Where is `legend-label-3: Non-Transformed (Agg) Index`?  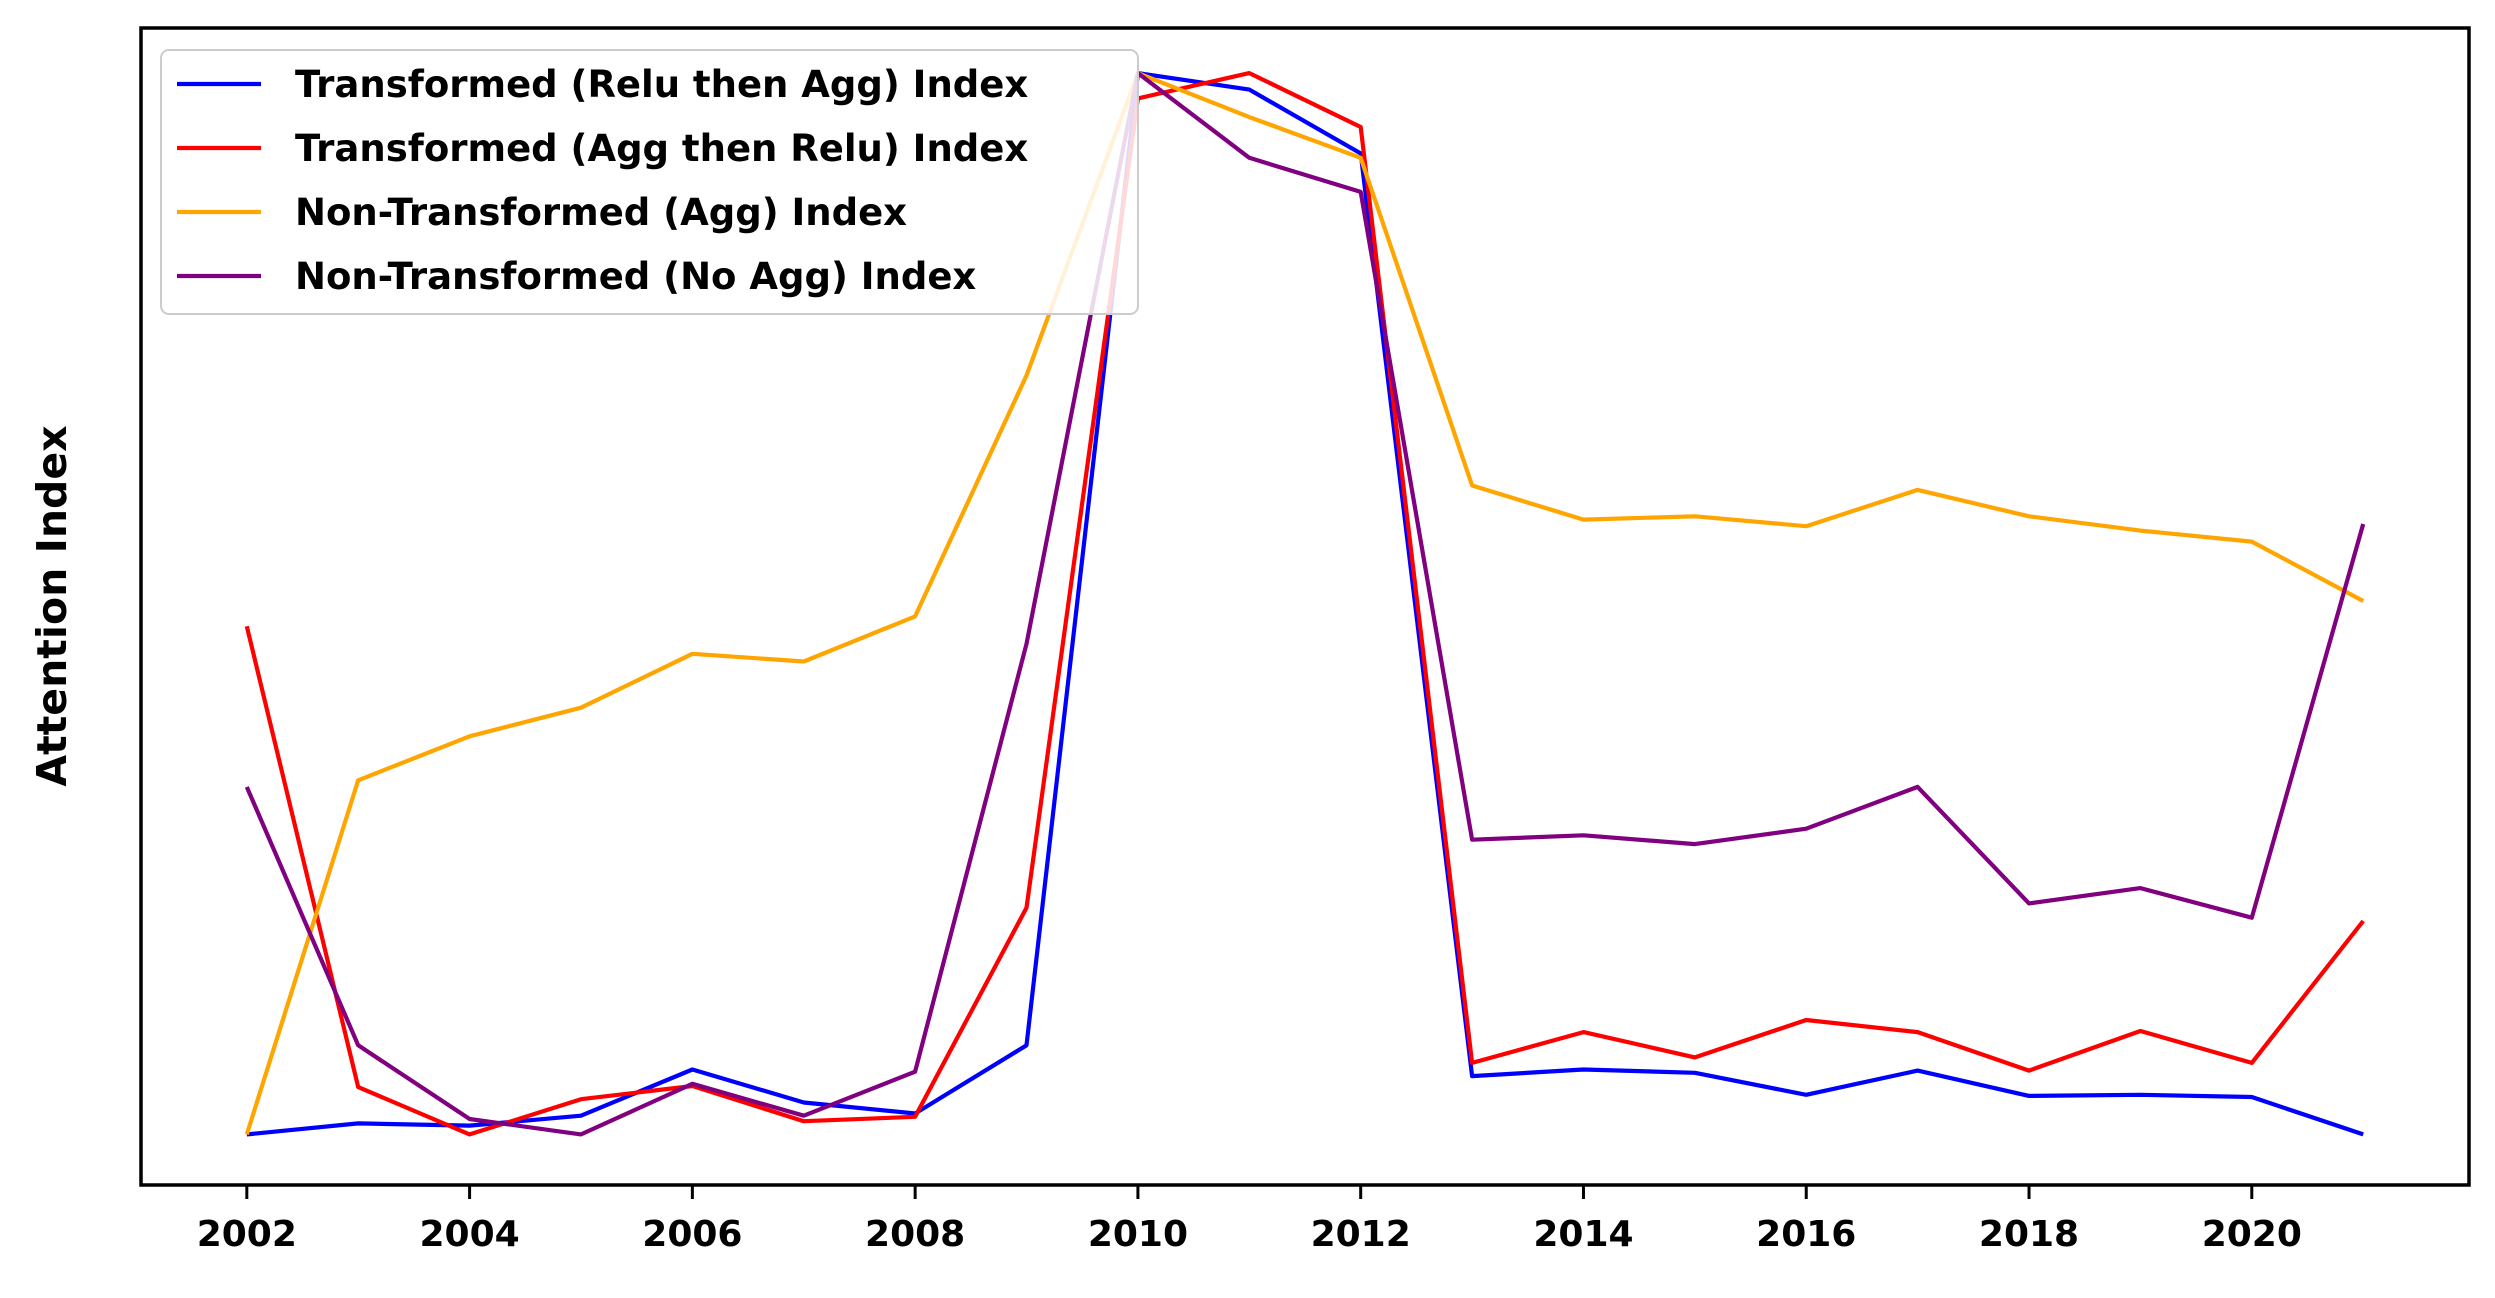
legend-label-3: Non-Transformed (Agg) Index is located at coordinates (601, 212).